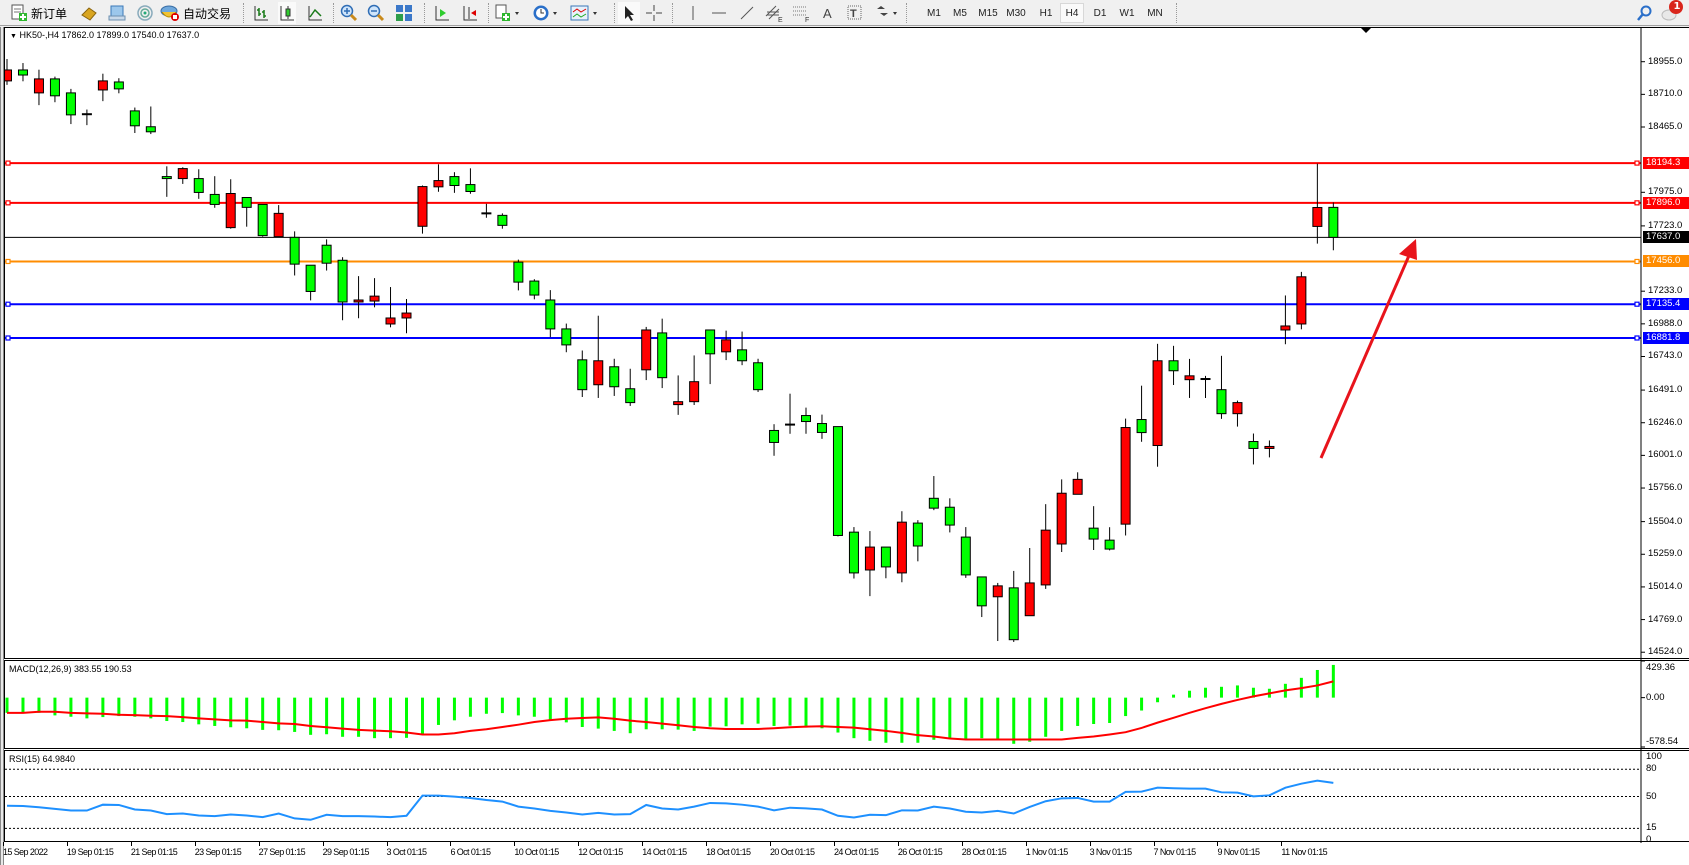  What do you see at coordinates (282, 852) in the screenshot?
I see `time-tick-label: 27 Sep 01:15` at bounding box center [282, 852].